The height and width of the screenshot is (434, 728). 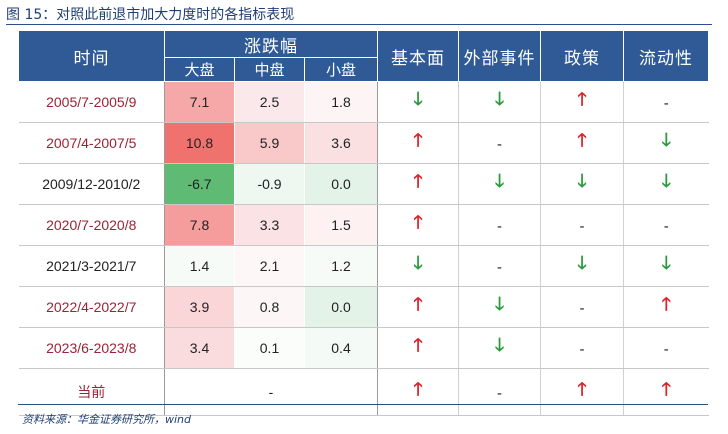 I want to click on header-mid: 中盘, so click(x=269, y=69).